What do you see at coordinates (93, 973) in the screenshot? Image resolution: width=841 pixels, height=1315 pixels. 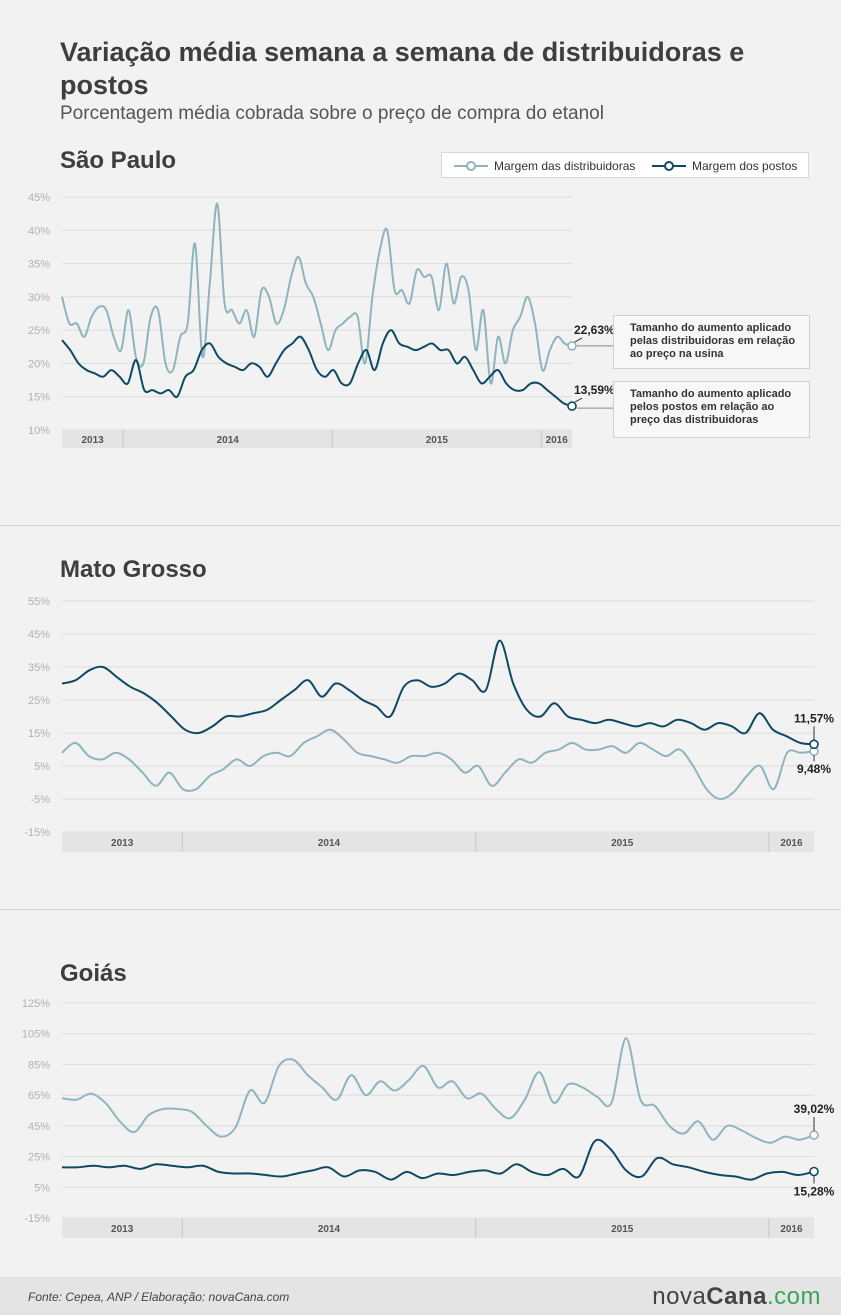 I see `panel-title-goias: Goiás` at bounding box center [93, 973].